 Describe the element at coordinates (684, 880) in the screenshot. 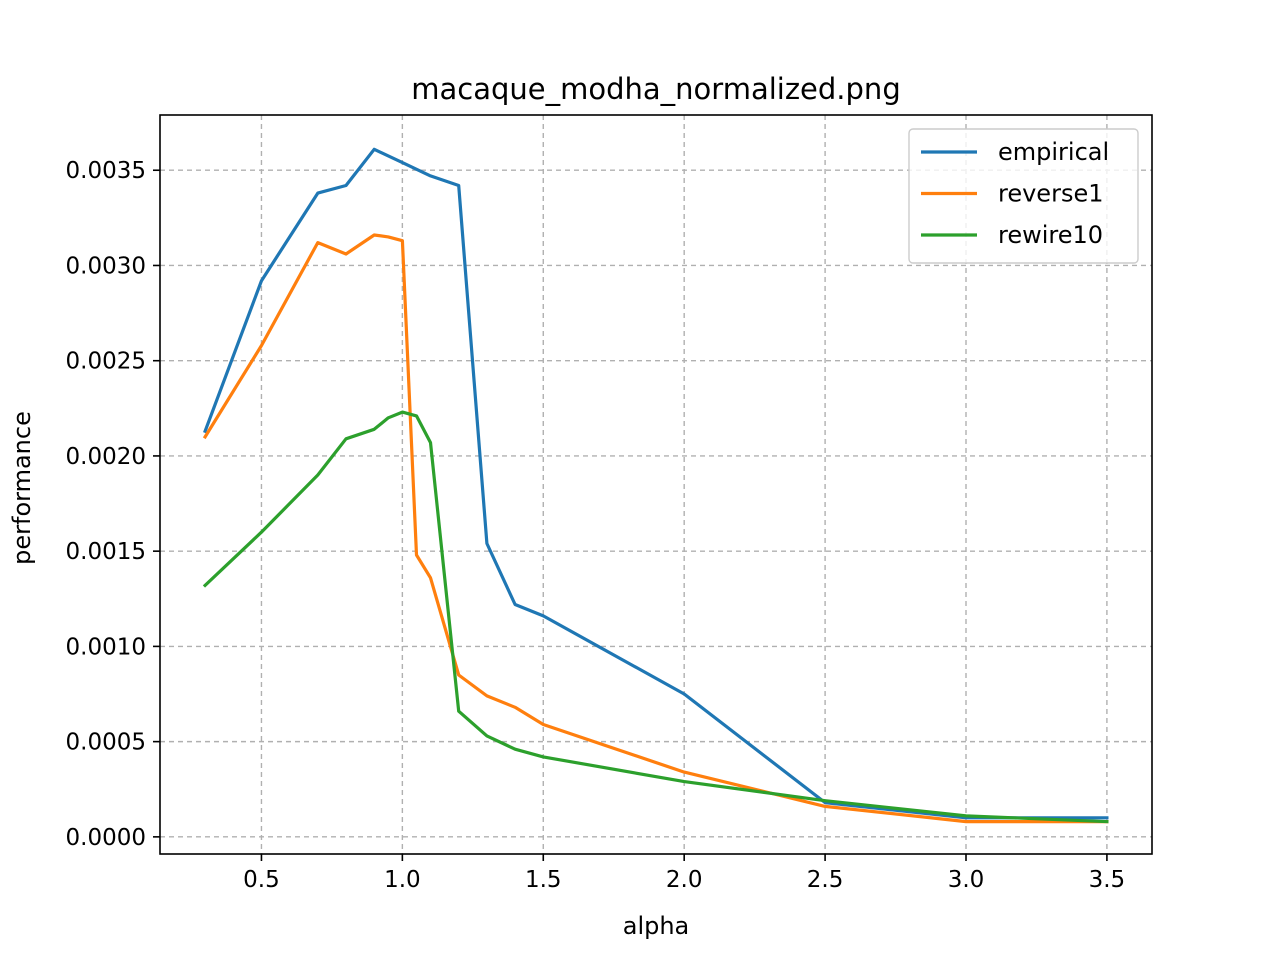

I see `x-tick-label: 2.0` at that location.